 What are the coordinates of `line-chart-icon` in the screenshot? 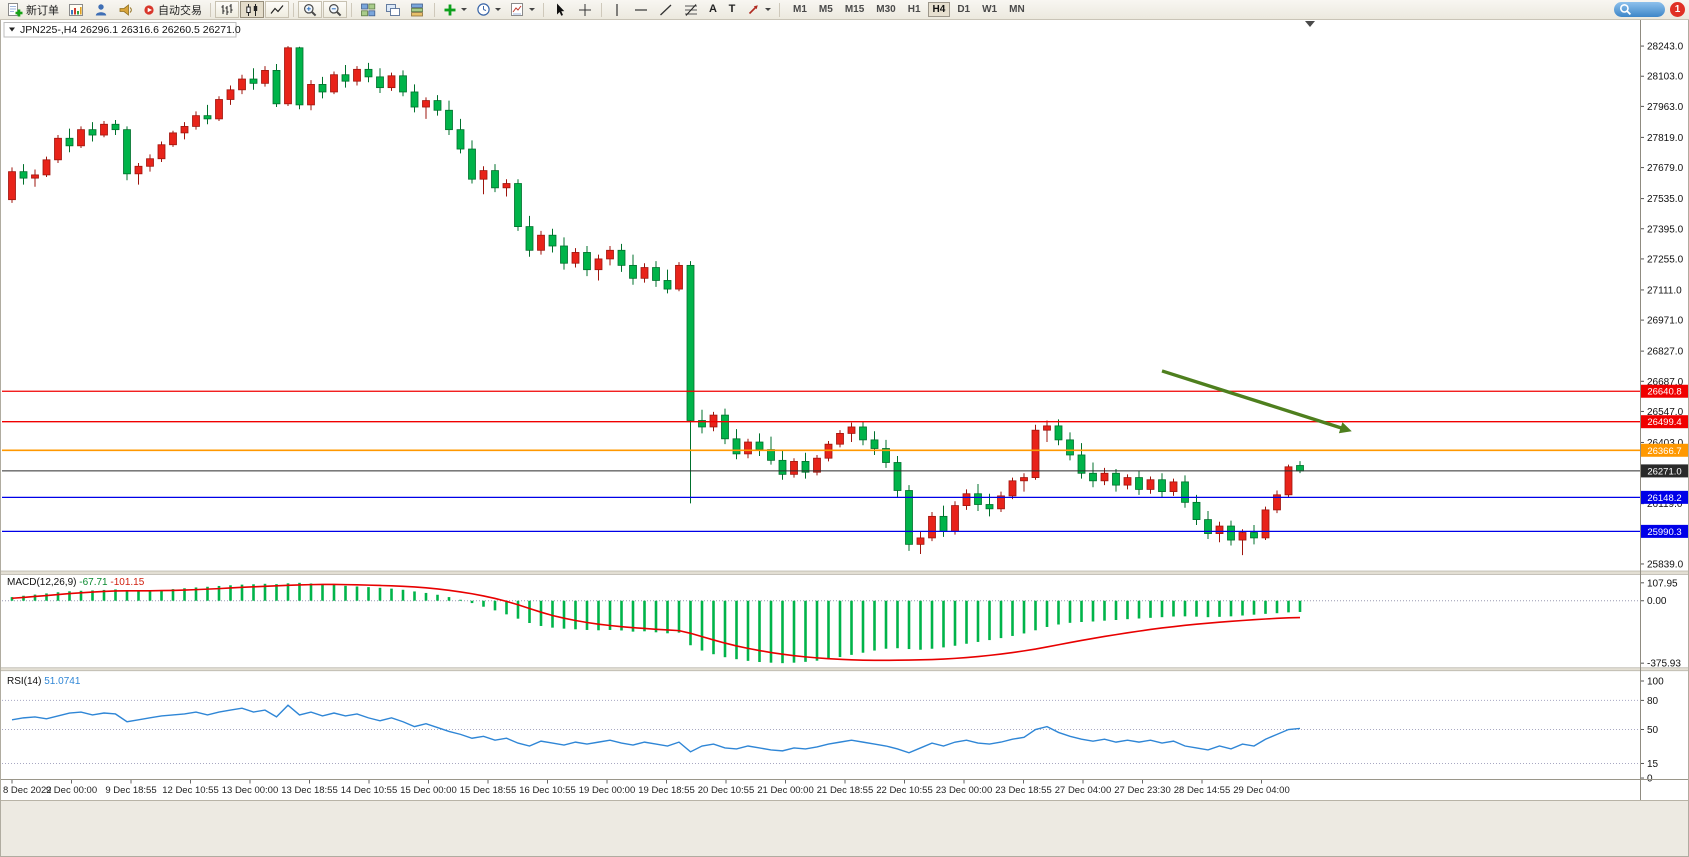 It's located at (277, 9).